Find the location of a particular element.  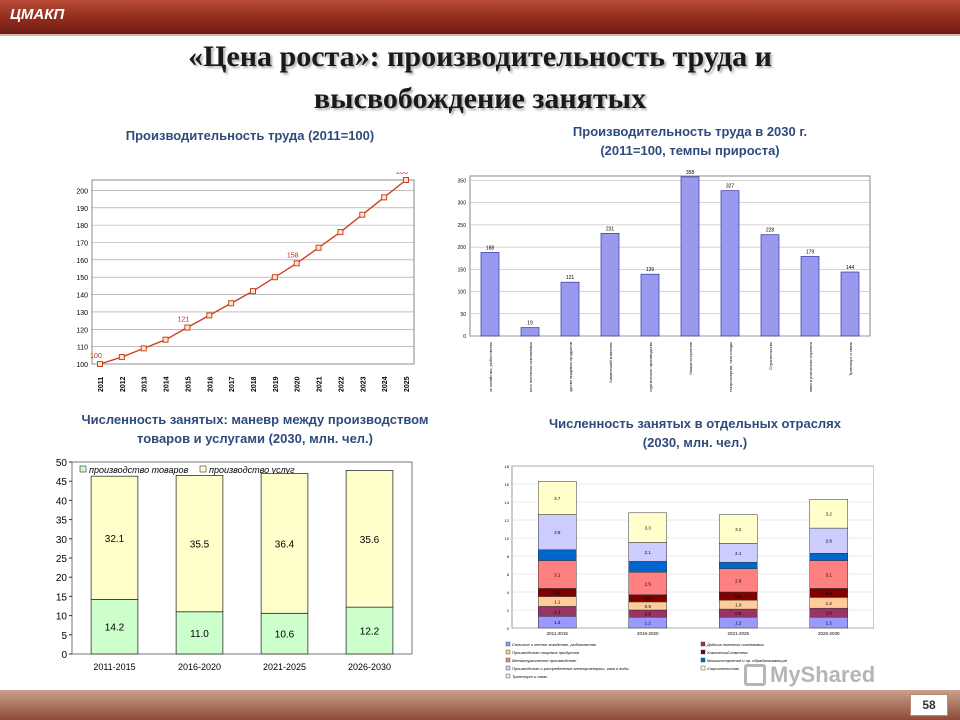

chart3-x-tick-label: 2026-2030 is located at coordinates (369, 667).